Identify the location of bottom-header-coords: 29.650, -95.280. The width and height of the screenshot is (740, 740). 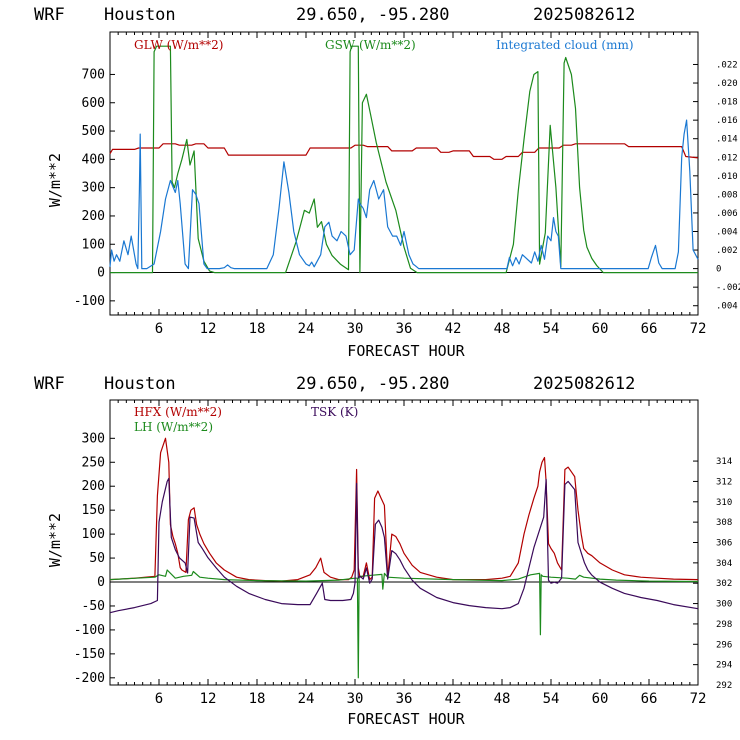
(373, 384).